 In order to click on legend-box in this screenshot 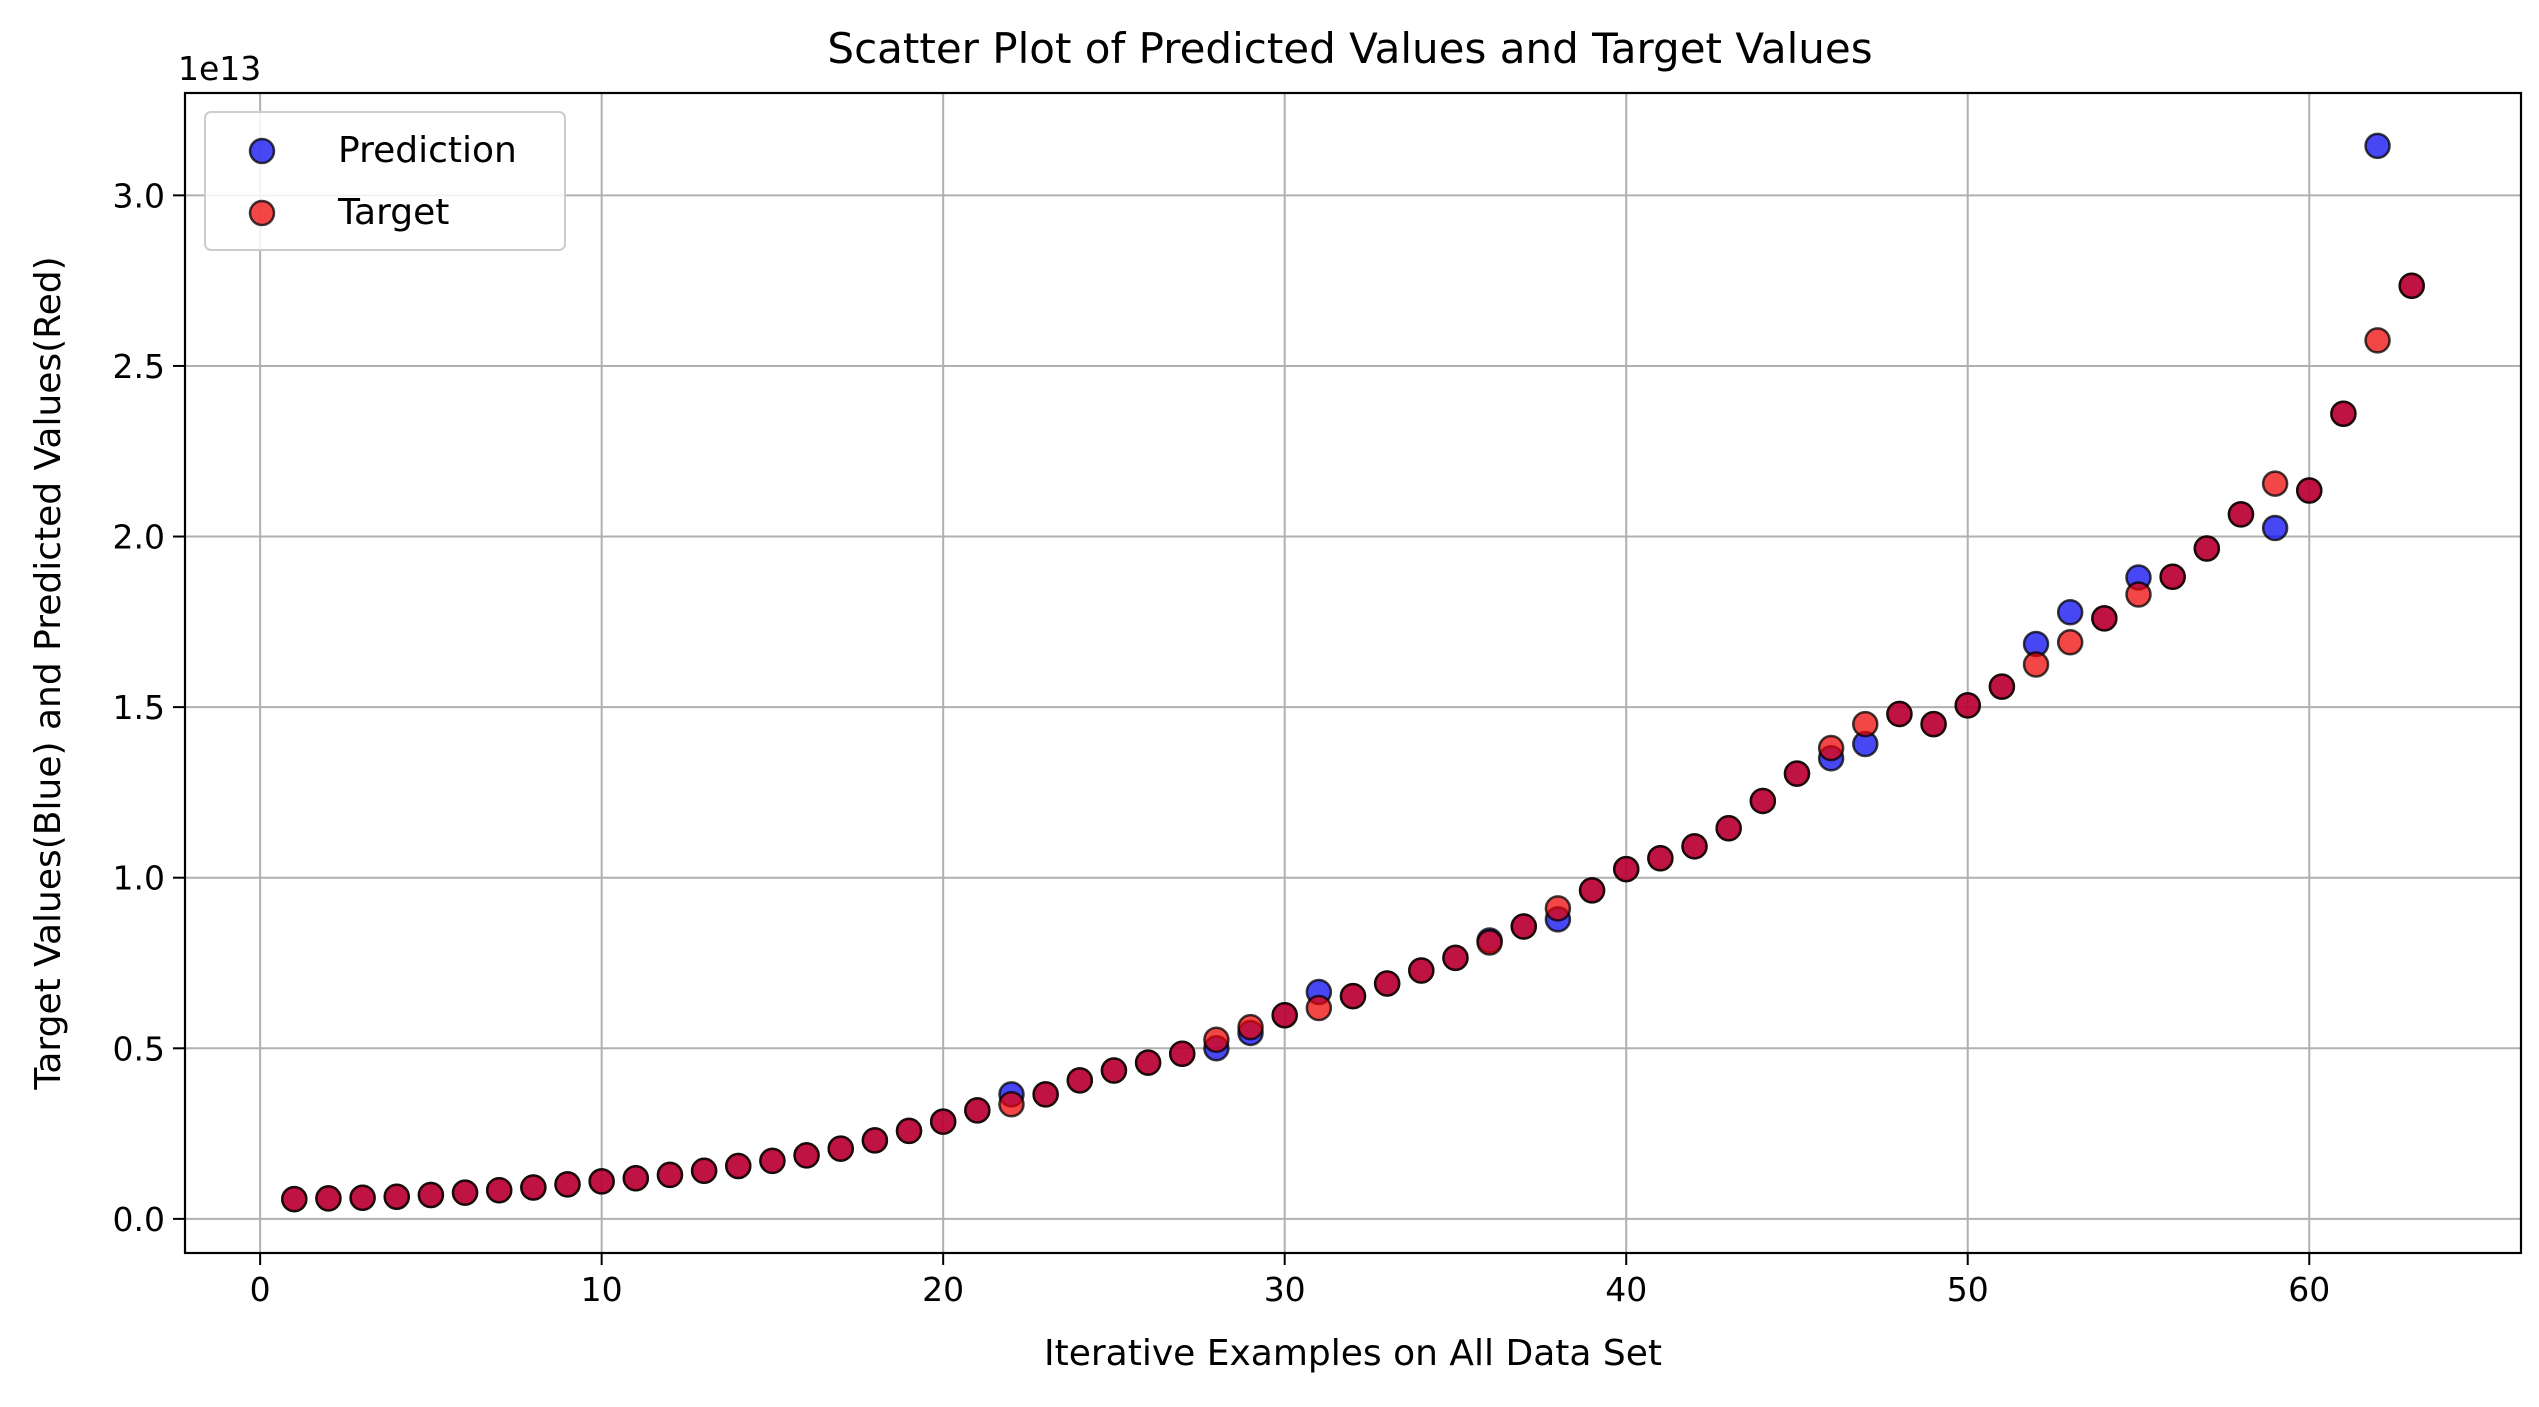, I will do `click(385, 181)`.